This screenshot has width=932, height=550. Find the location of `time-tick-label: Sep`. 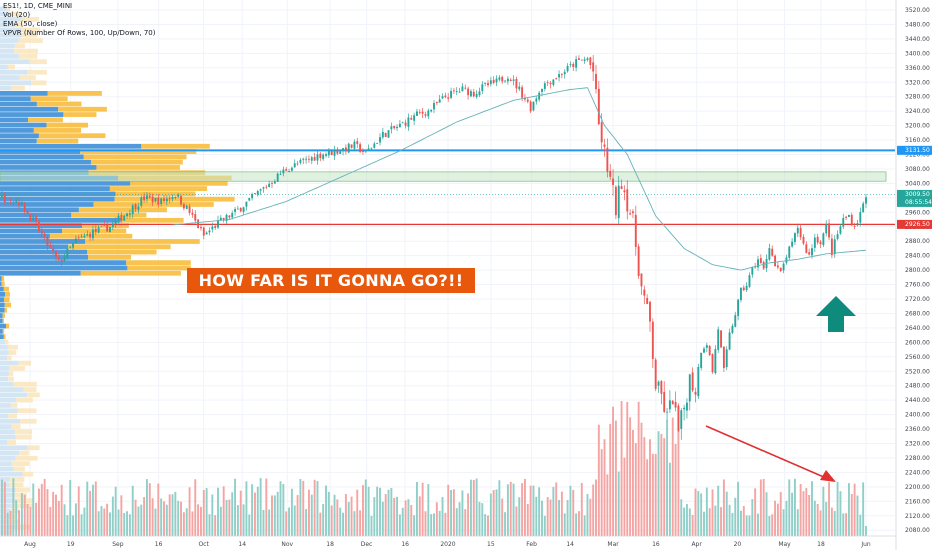

time-tick-label: Sep is located at coordinates (118, 544).